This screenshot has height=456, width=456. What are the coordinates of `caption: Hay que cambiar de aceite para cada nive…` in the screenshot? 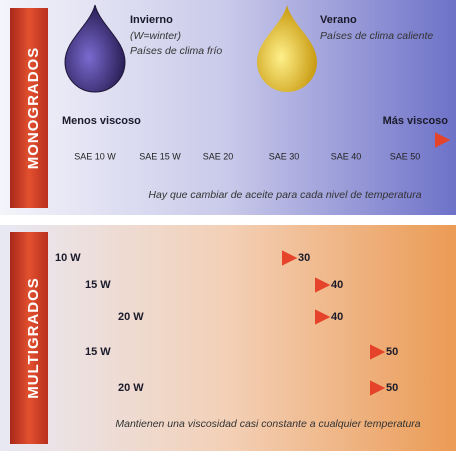 It's located at (284, 195).